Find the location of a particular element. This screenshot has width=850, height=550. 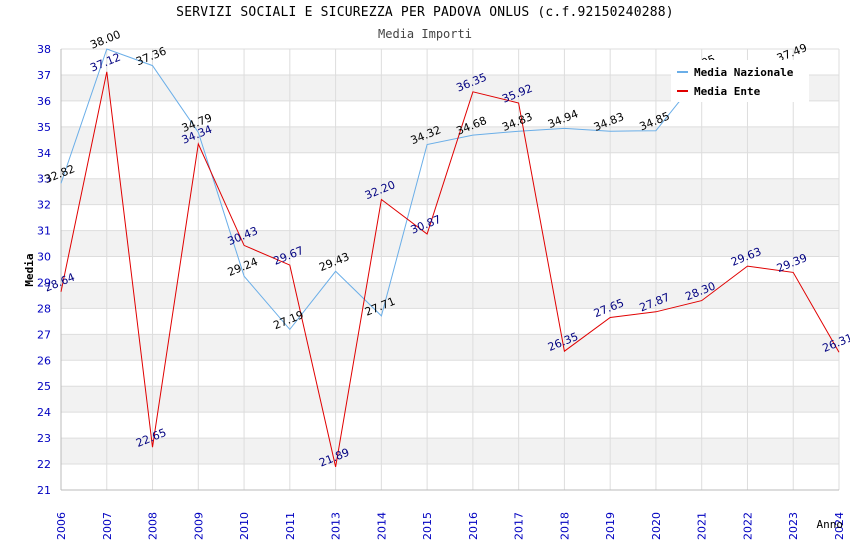

y-axis-title: Media is located at coordinates (29, 269).